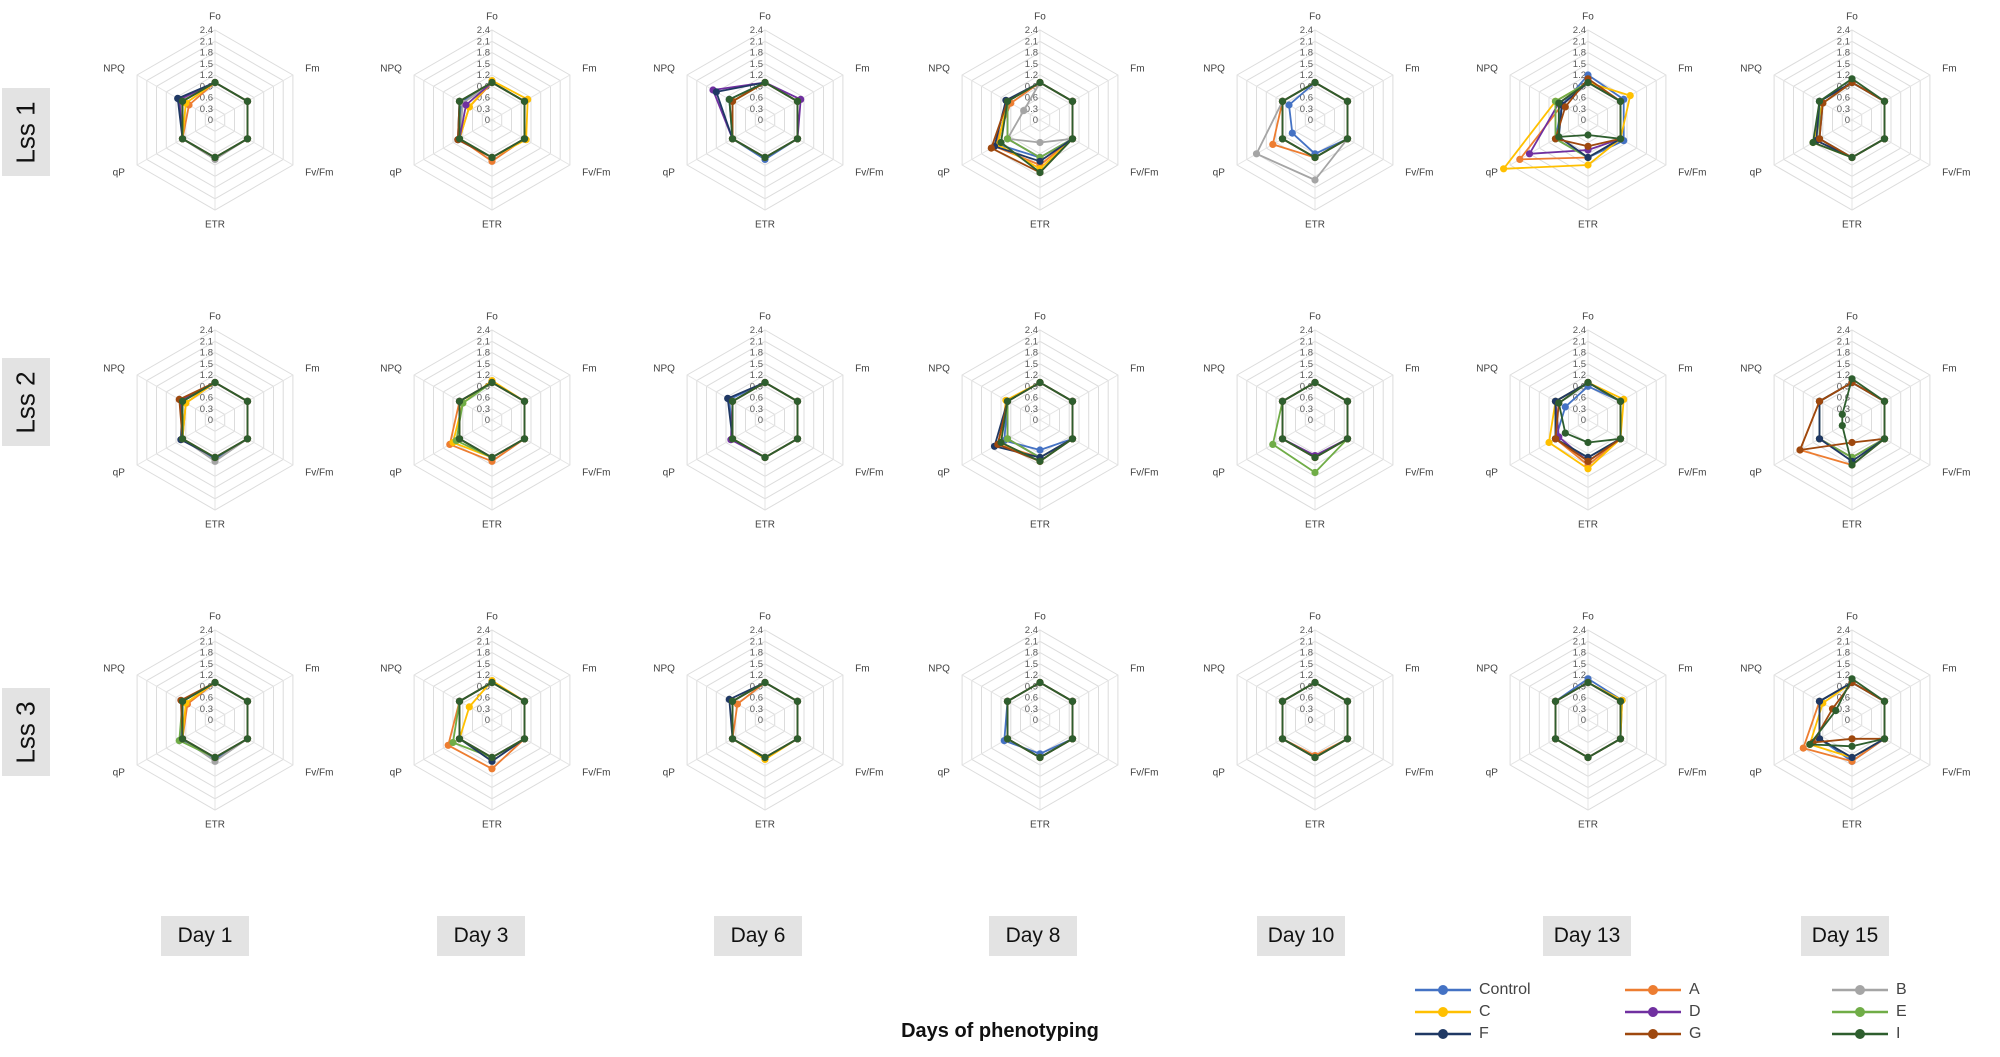 The height and width of the screenshot is (1057, 2000). Describe the element at coordinates (797, 401) in the screenshot. I see `radar-lss-2-day-6-series-i-point-fm` at that location.